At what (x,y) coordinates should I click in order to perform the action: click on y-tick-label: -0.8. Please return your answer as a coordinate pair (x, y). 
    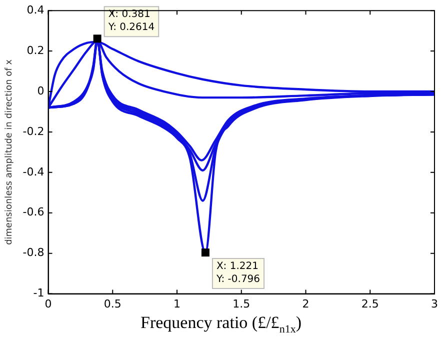
    Looking at the image, I should click on (33, 253).